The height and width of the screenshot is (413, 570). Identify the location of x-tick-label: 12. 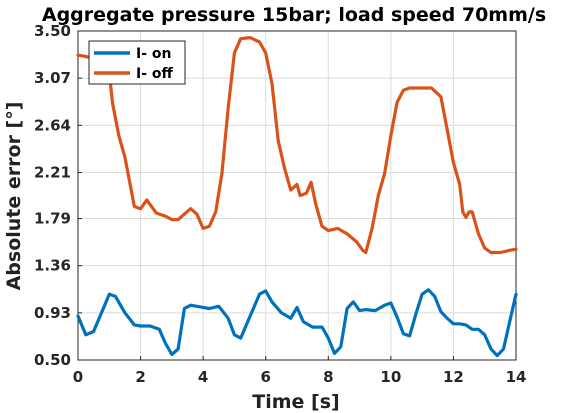
(453, 377).